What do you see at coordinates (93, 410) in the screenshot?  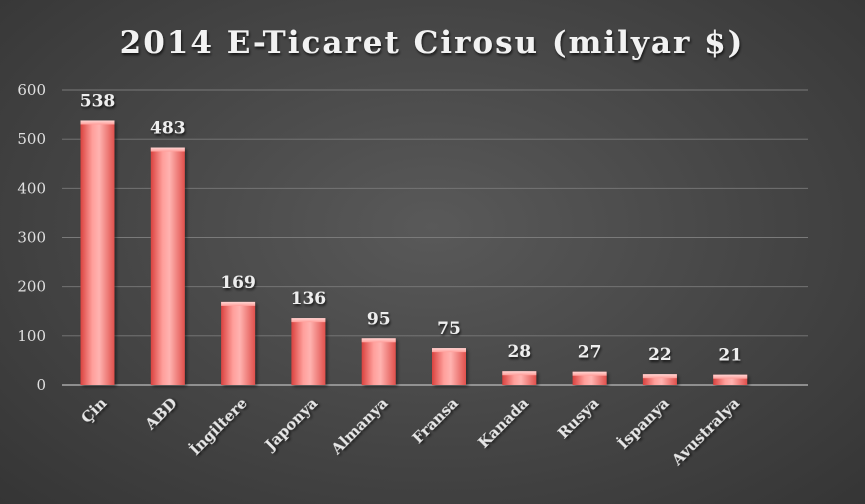 I see `x-tick-label: Çin` at bounding box center [93, 410].